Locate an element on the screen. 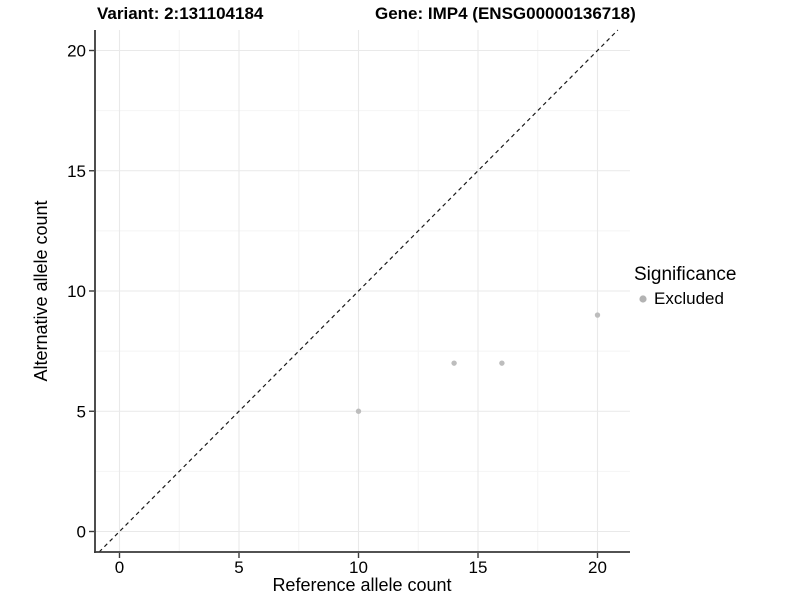 The width and height of the screenshot is (800, 600). plot-title-gene: Gene: IMP4 (ENSG00000136718) is located at coordinates (505, 13).